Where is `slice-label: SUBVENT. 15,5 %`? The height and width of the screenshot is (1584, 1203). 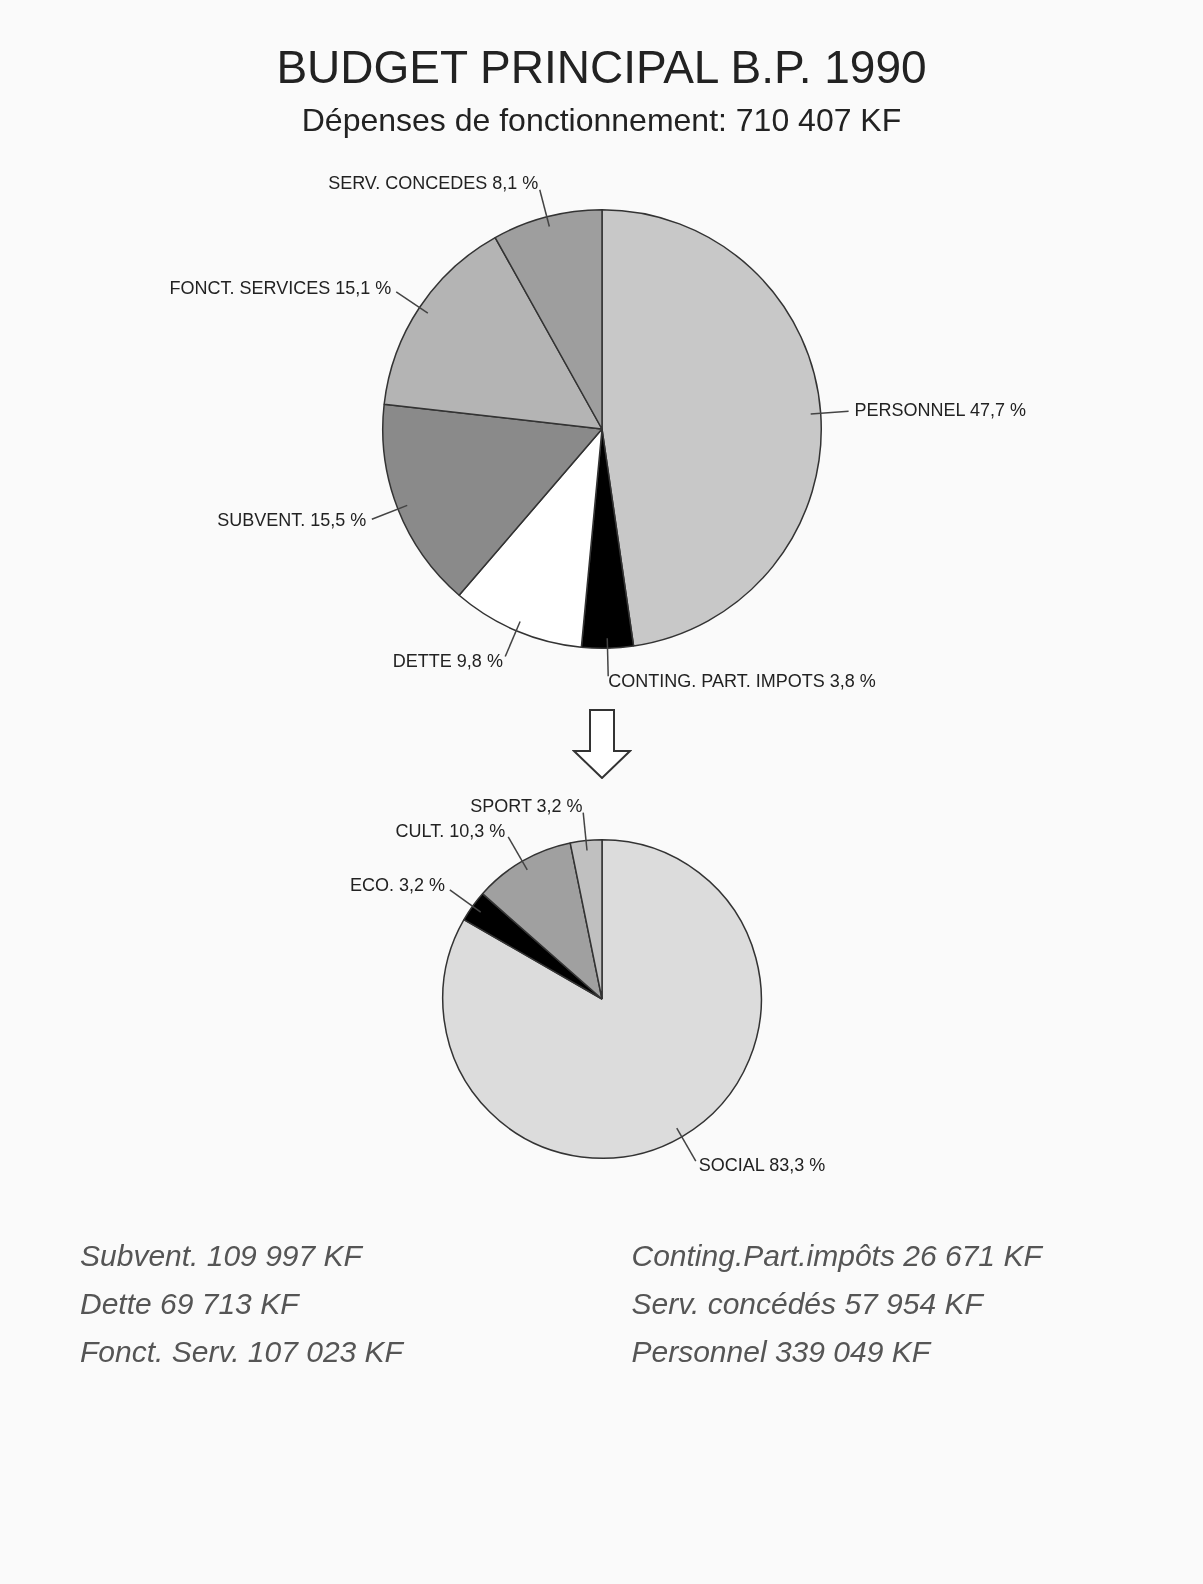
slice-label: SUBVENT. 15,5 % is located at coordinates (291, 520).